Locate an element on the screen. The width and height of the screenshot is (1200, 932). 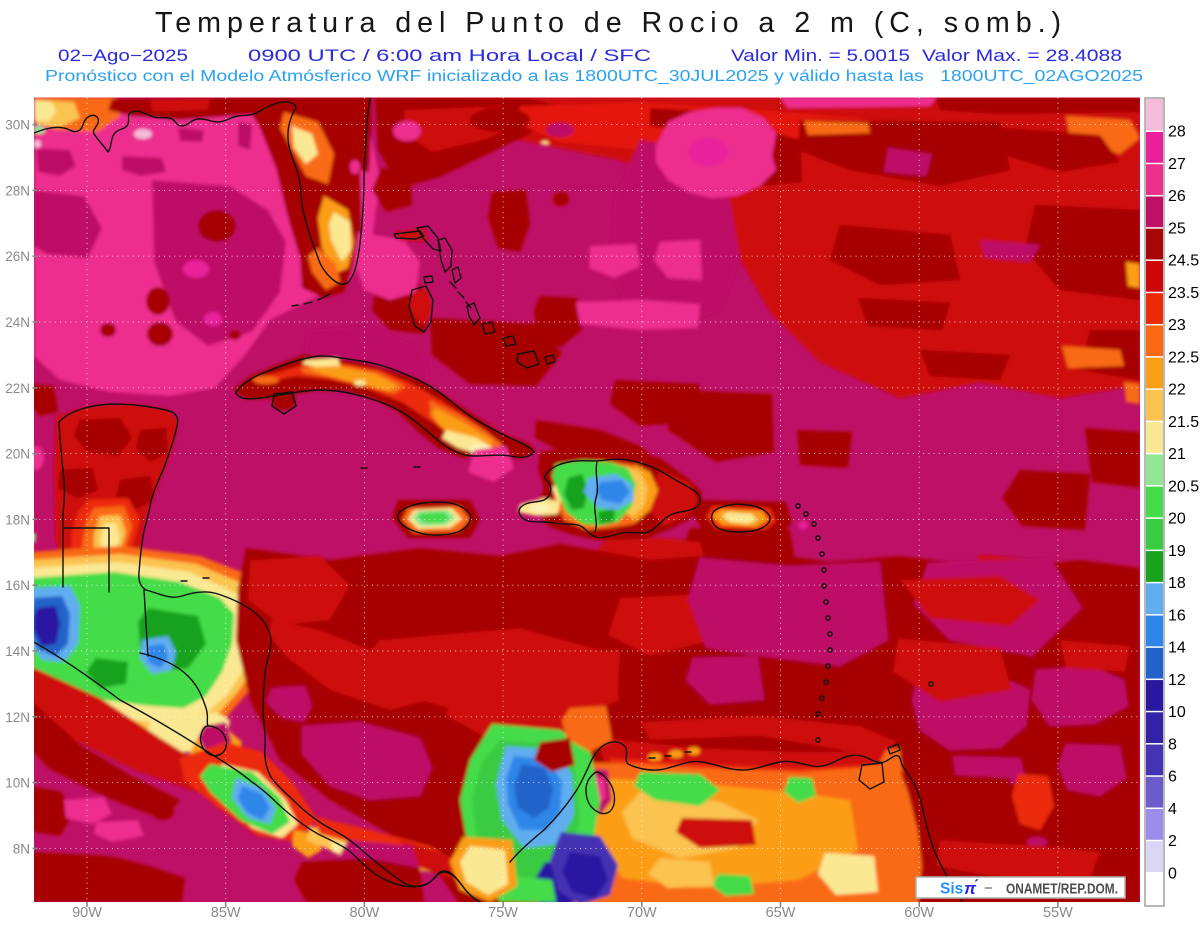
svg-text: 70W is located at coordinates (642, 913).